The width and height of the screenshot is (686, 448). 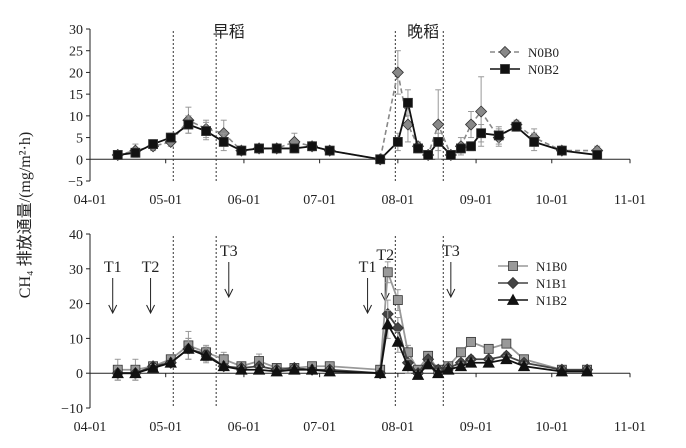 What do you see at coordinates (72, 409) in the screenshot?
I see `y-tick-label: −10` at bounding box center [72, 409].